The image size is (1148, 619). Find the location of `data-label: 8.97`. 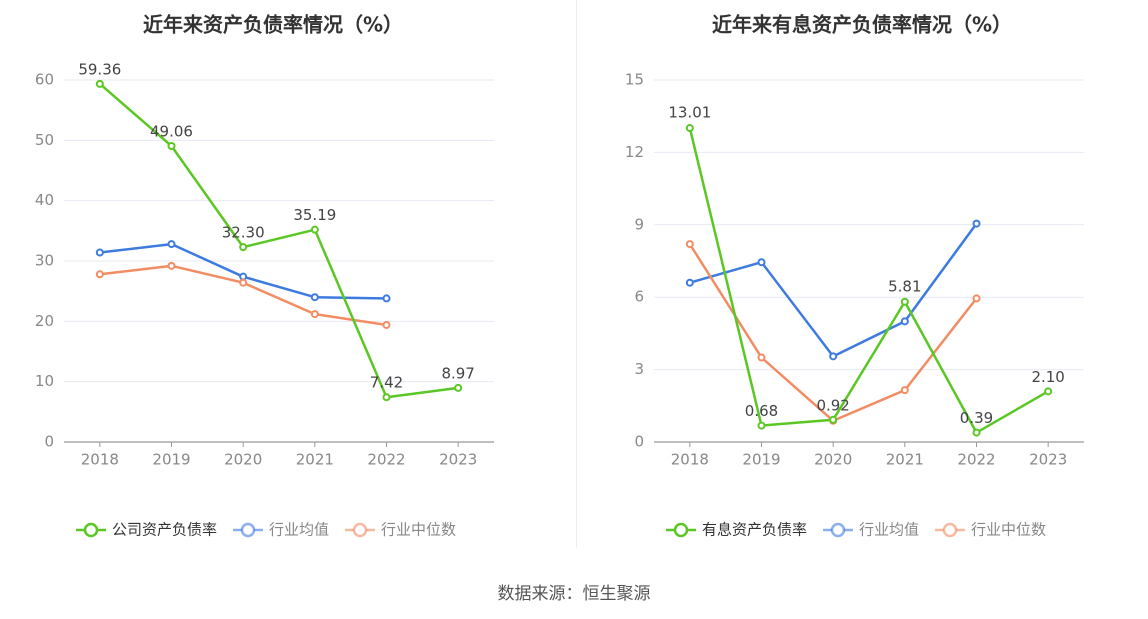

data-label: 8.97 is located at coordinates (457, 373).